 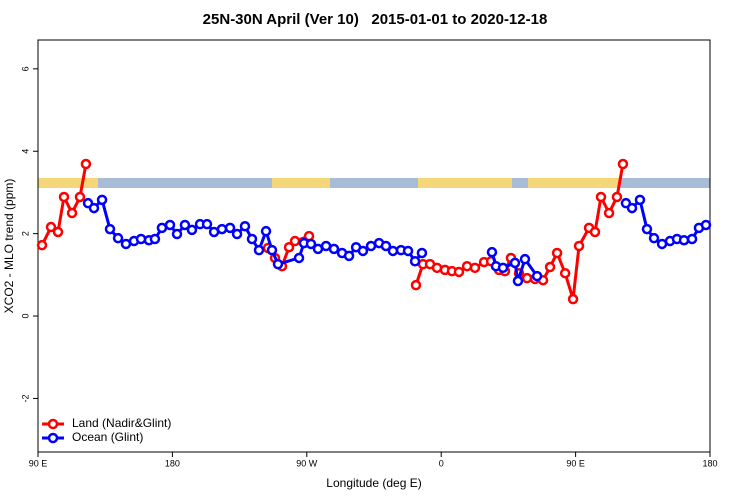 I want to click on y-tick-label: 0, so click(x=25, y=316).